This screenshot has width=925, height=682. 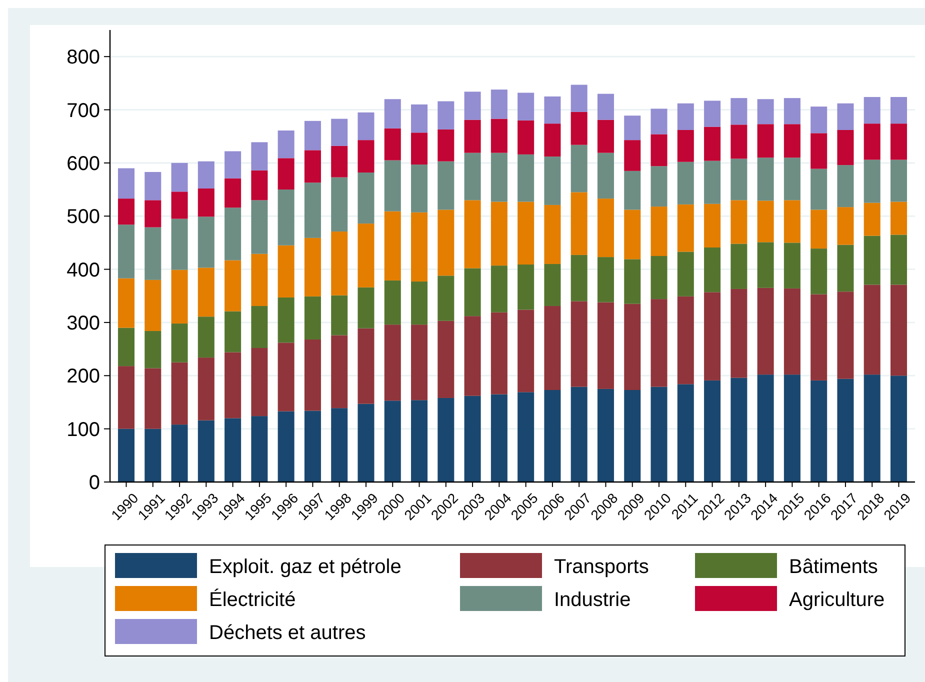 What do you see at coordinates (305, 567) in the screenshot?
I see `legend-label: Exploit. gaz et pétrole` at bounding box center [305, 567].